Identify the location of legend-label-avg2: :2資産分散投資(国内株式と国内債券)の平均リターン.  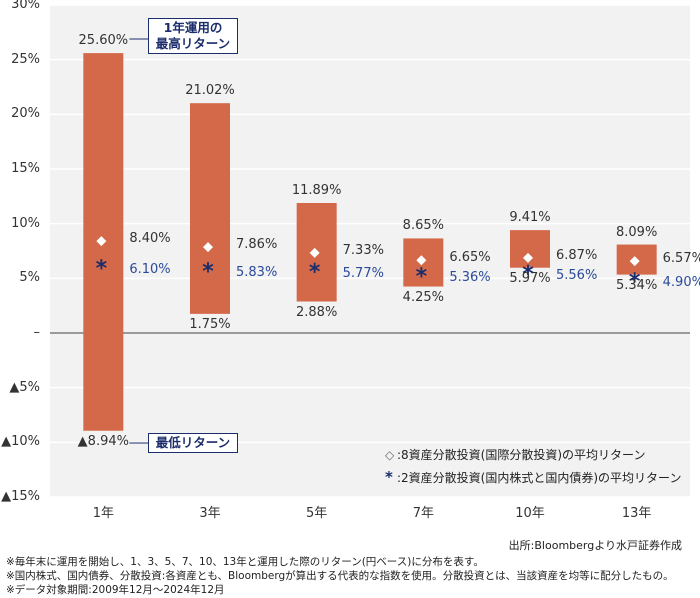
(539, 478).